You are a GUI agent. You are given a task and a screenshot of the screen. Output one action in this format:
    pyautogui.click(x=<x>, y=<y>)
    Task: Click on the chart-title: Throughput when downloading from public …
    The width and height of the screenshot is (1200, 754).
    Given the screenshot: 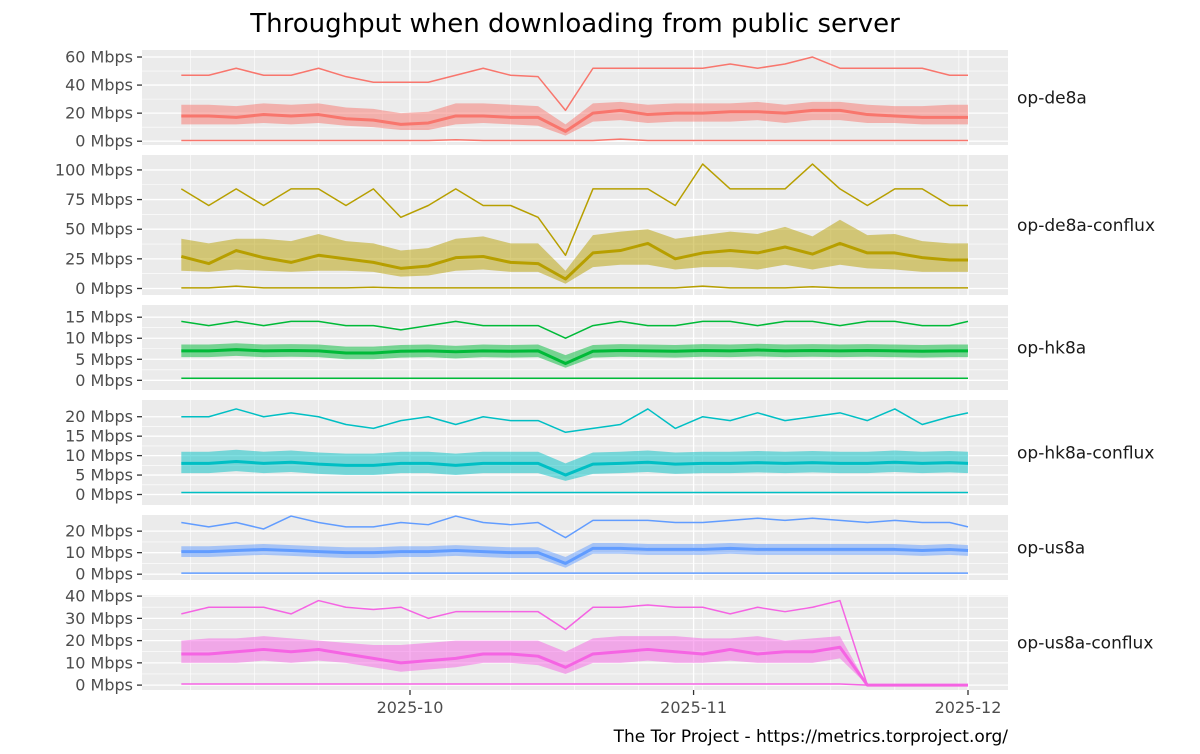 What is the action you would take?
    pyautogui.click(x=574, y=24)
    